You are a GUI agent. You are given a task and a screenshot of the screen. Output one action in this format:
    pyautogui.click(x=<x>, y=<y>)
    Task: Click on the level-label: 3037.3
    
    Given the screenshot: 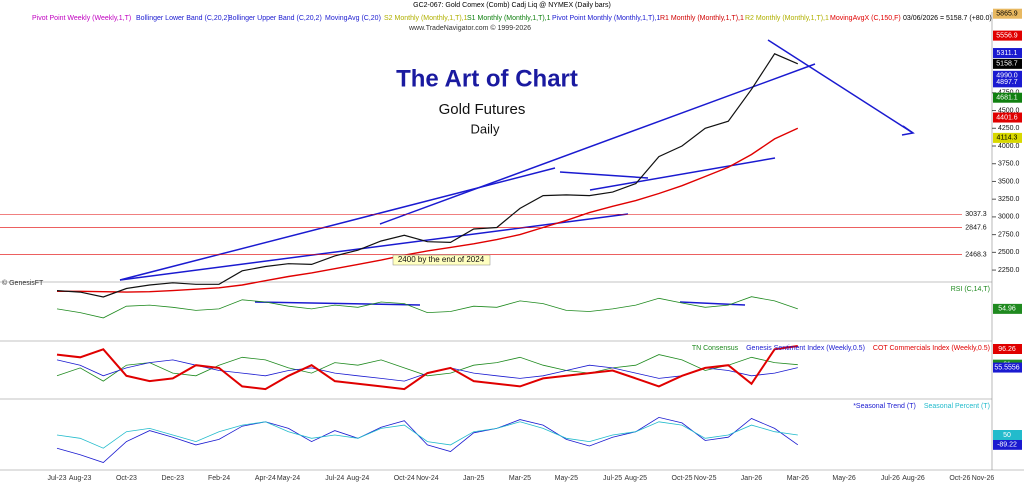 What is the action you would take?
    pyautogui.click(x=976, y=214)
    